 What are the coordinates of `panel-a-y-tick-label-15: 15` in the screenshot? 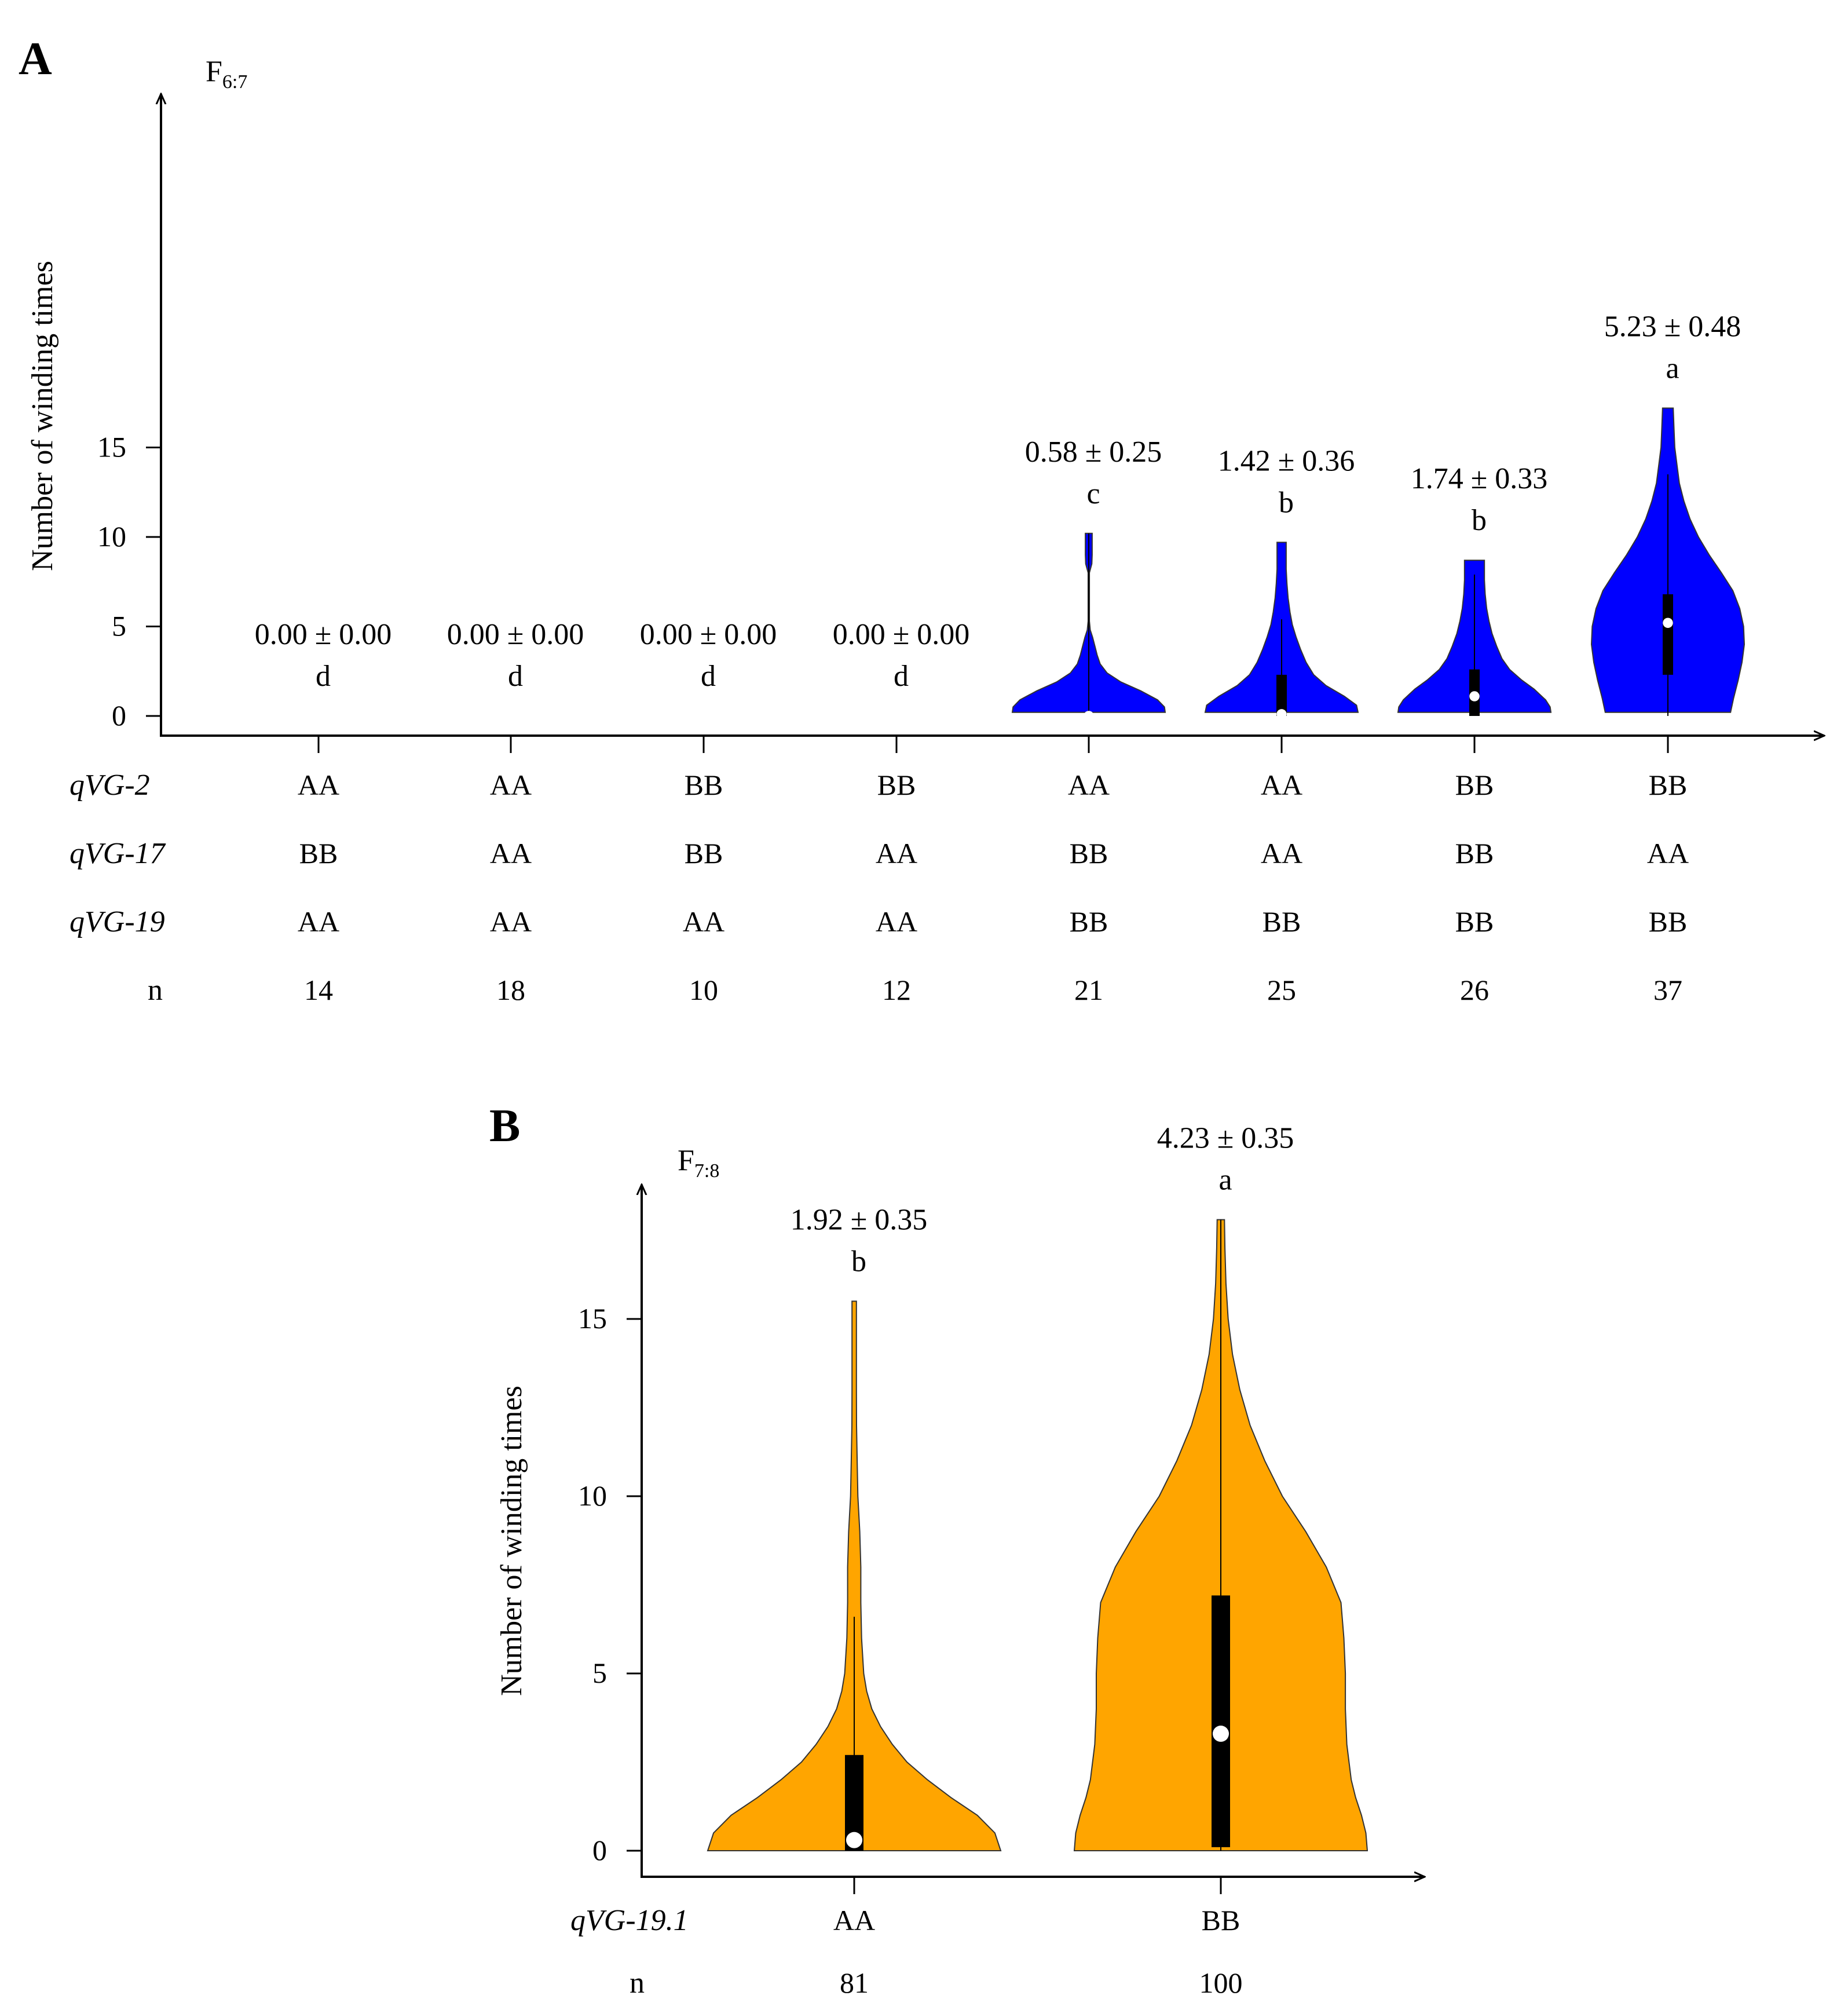 It's located at (111, 447).